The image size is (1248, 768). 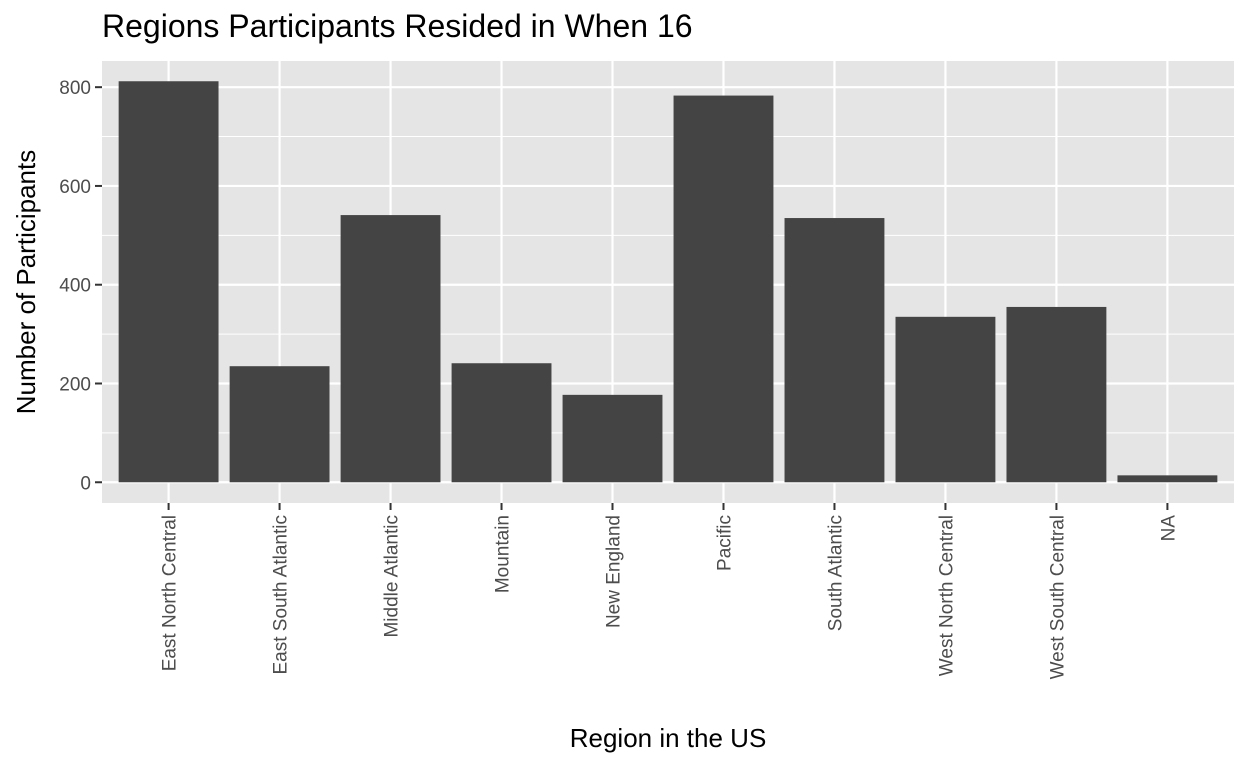 I want to click on x-tick-label: East North Central, so click(x=170, y=593).